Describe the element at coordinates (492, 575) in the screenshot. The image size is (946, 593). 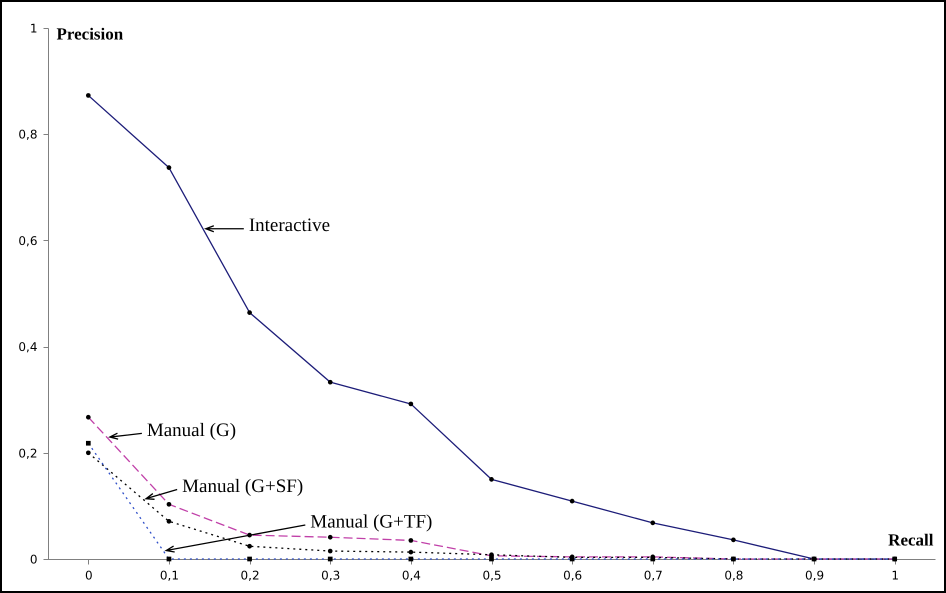
I see `x-tick-label: 0,5` at that location.